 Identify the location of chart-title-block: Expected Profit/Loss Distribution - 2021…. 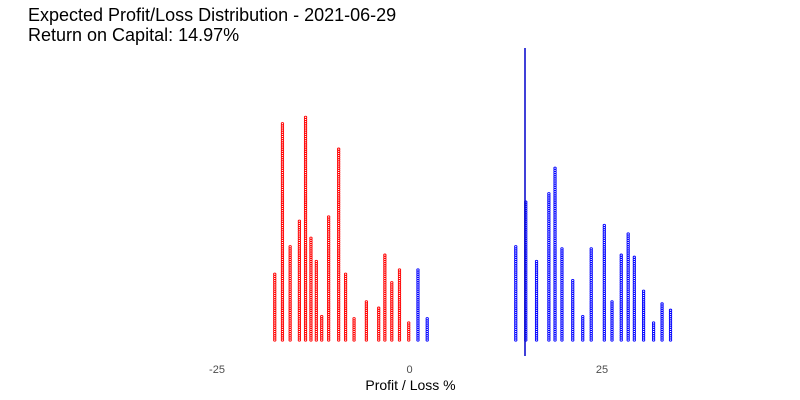
(212, 25).